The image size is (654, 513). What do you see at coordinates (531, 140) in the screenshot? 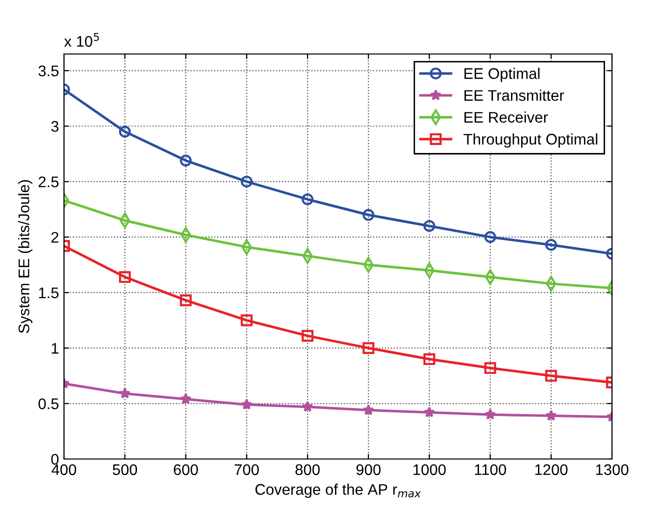
I see `legend-label: Throughput Optimal` at bounding box center [531, 140].